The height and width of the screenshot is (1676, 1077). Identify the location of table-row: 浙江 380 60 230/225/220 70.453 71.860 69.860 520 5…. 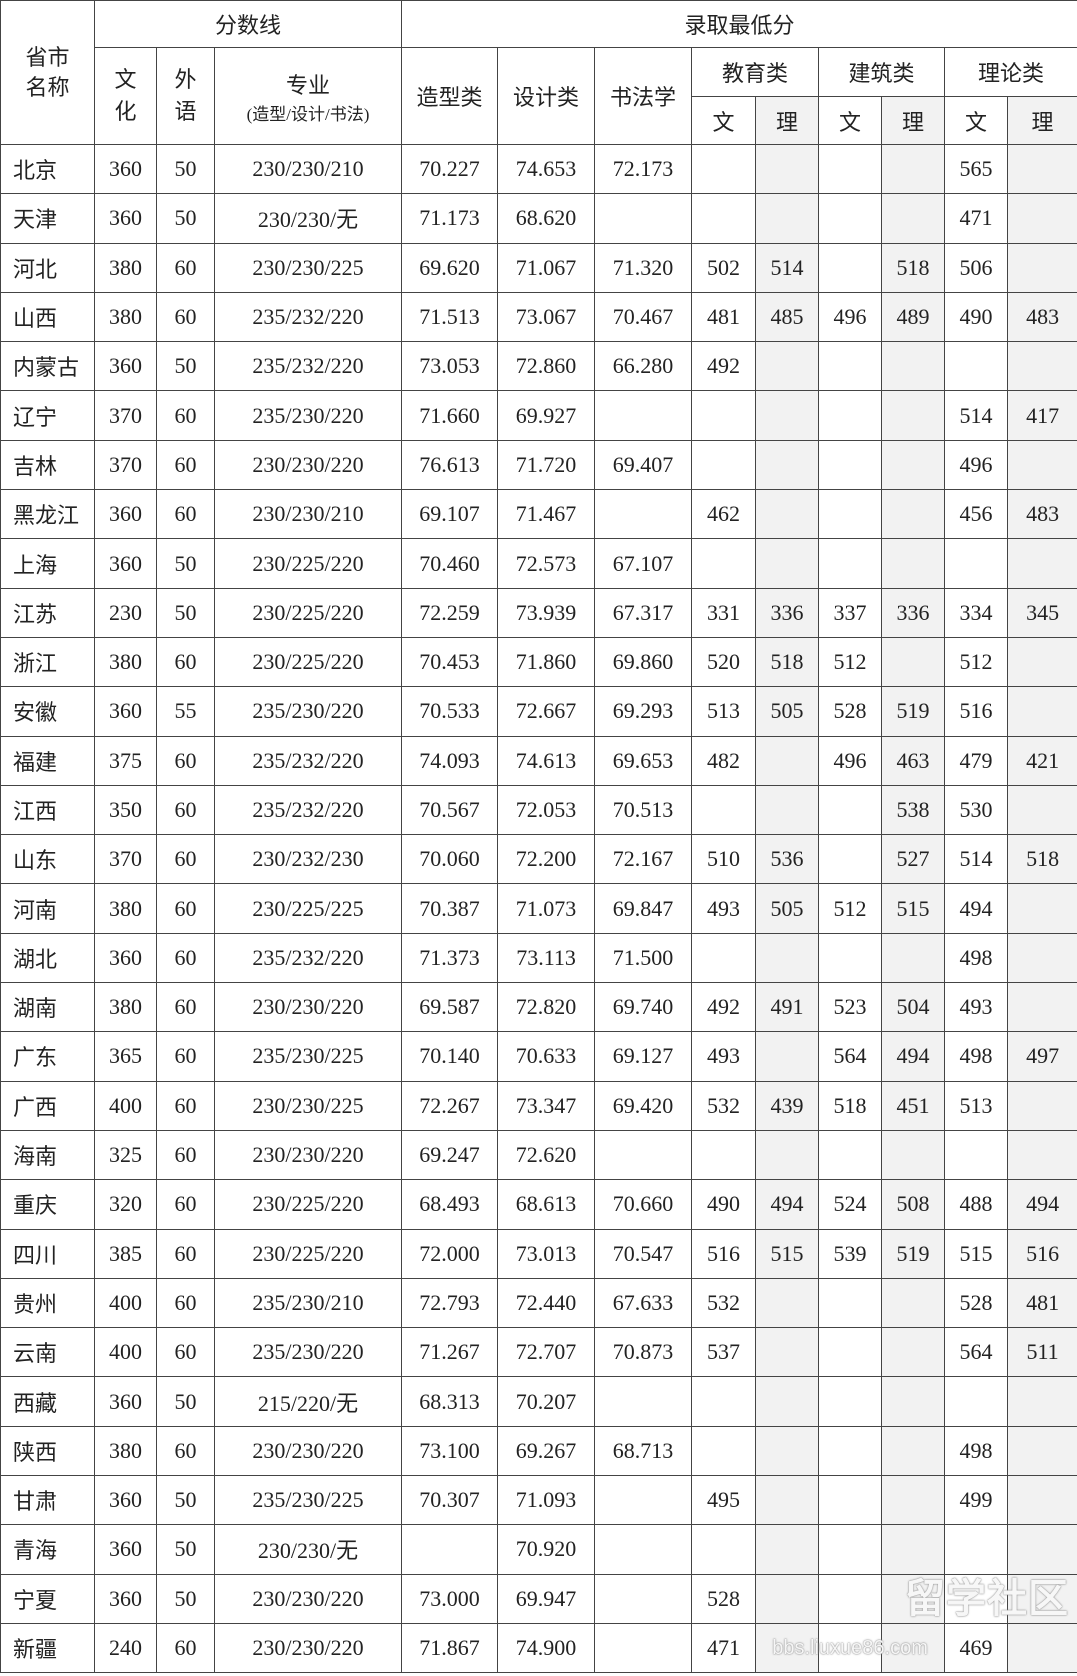
(538, 662).